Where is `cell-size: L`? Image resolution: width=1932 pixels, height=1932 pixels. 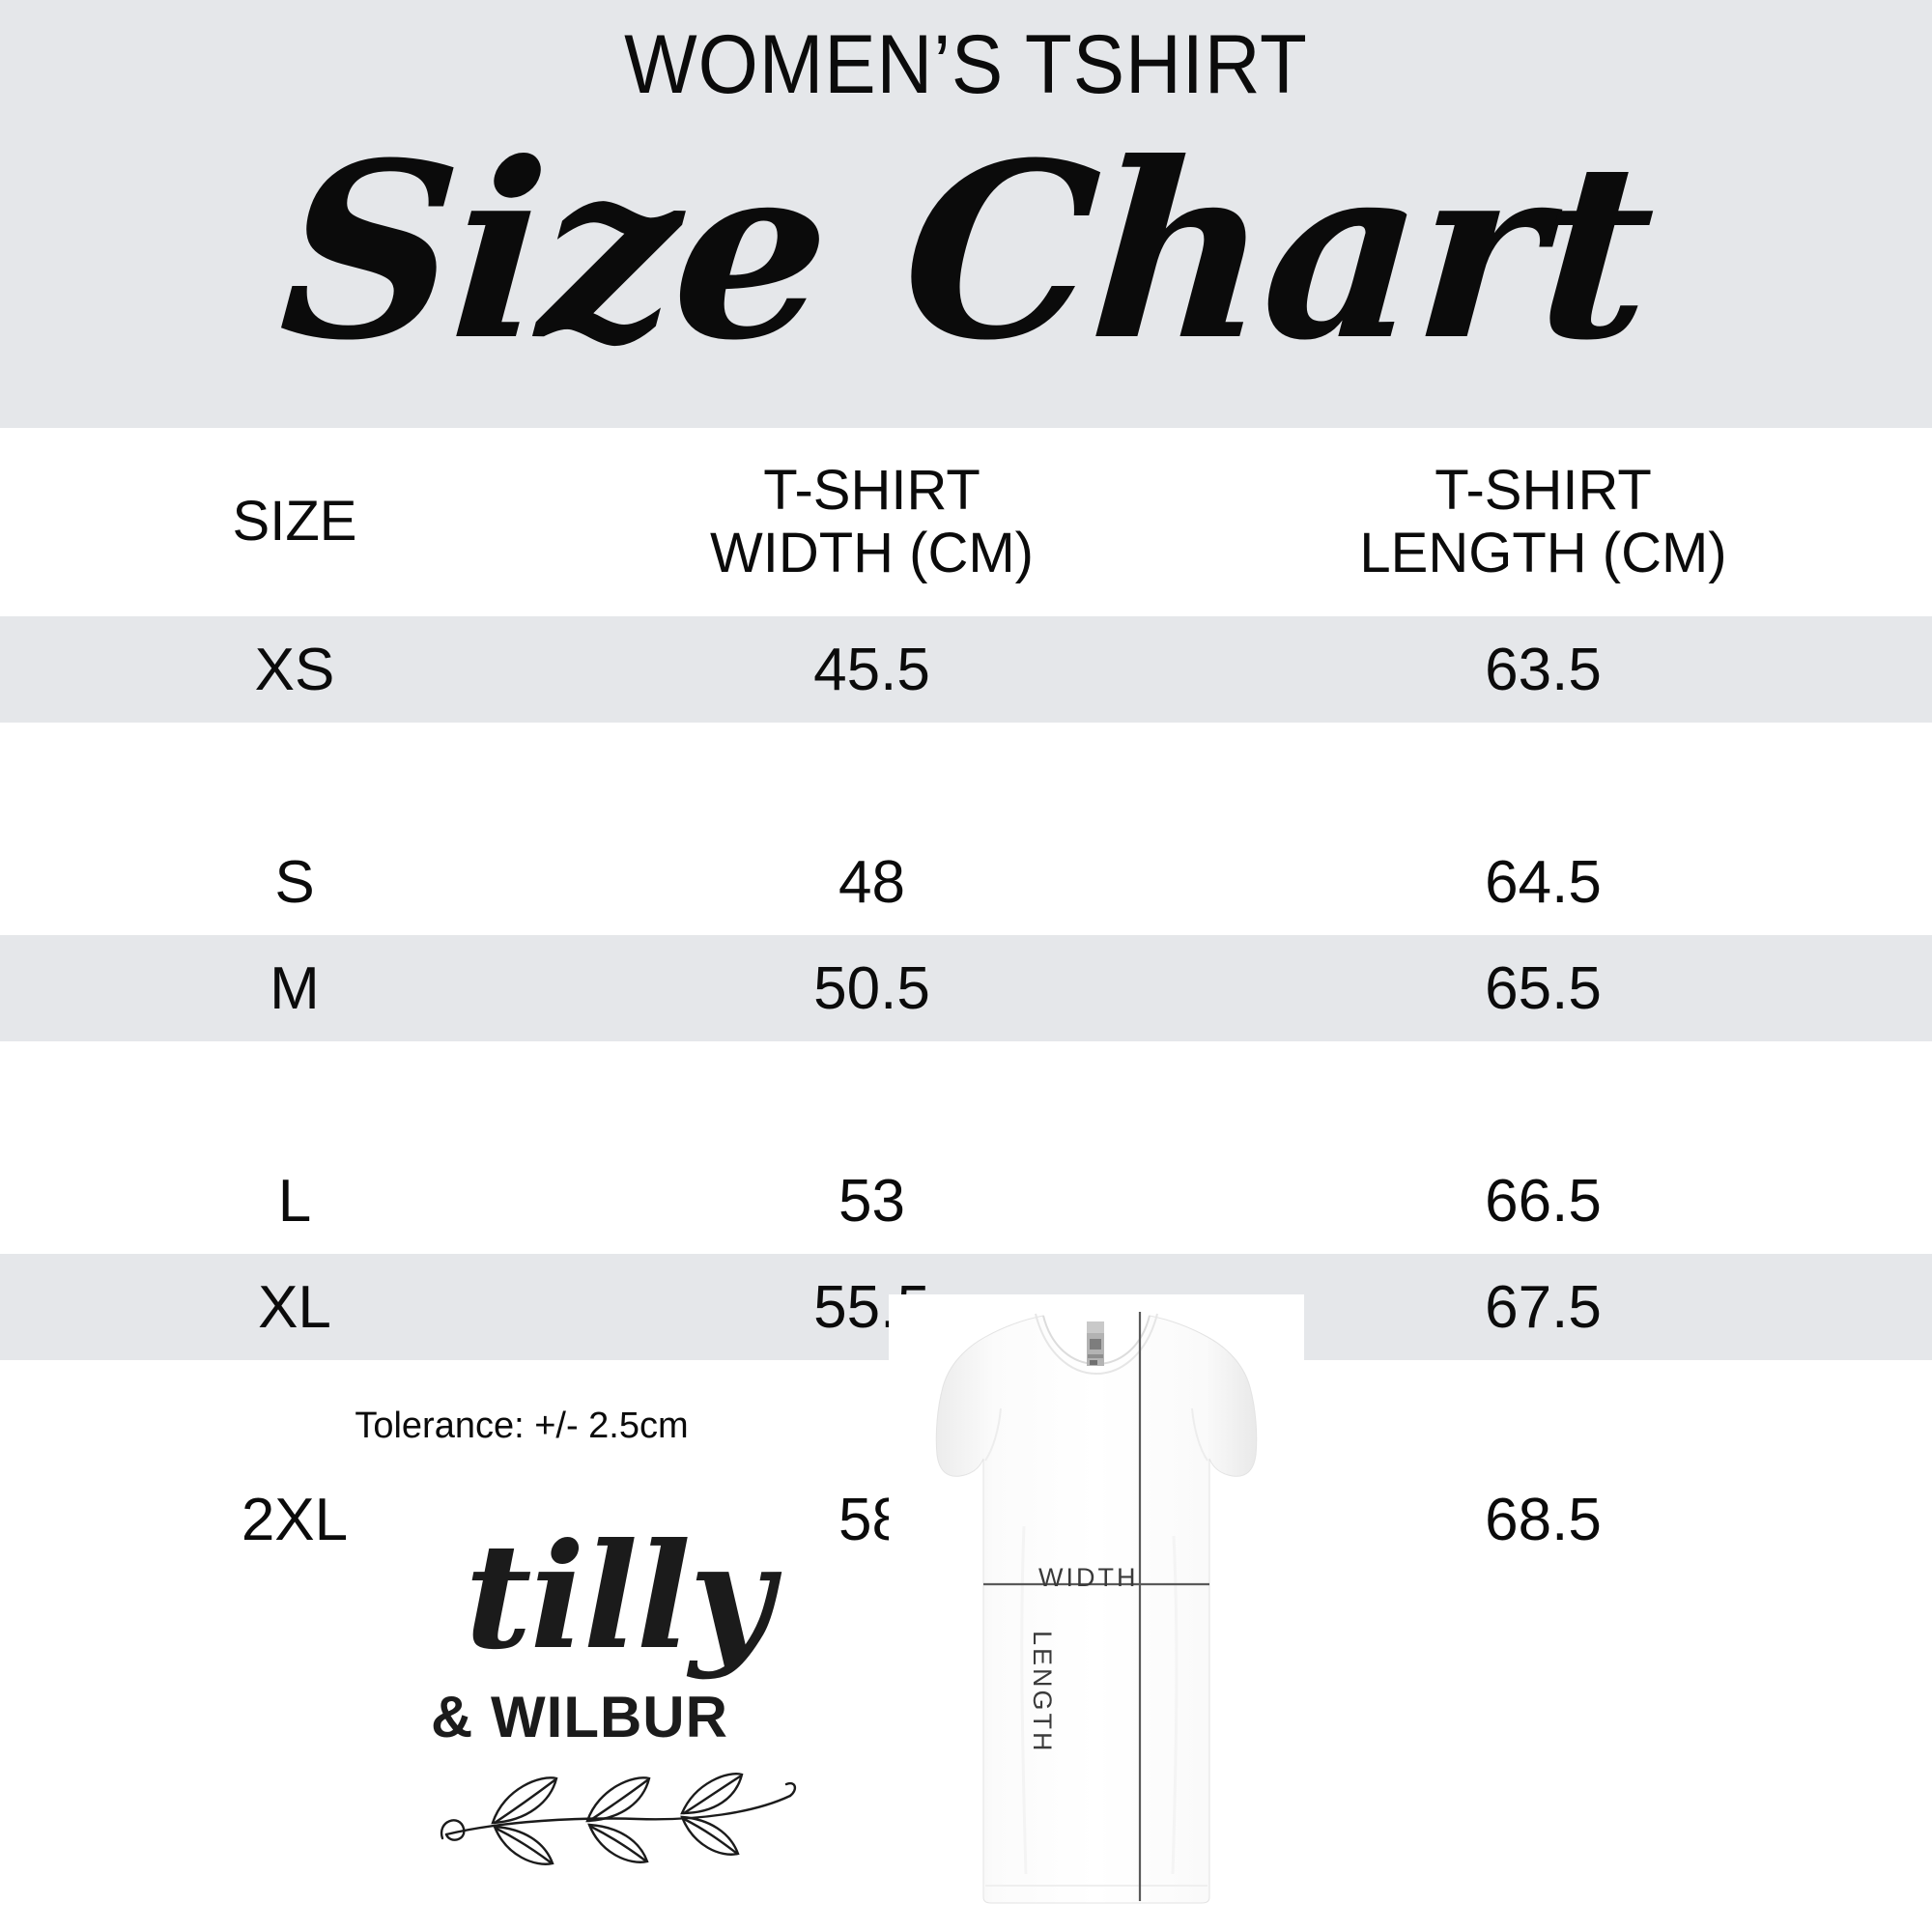
cell-size: L is located at coordinates (294, 1201).